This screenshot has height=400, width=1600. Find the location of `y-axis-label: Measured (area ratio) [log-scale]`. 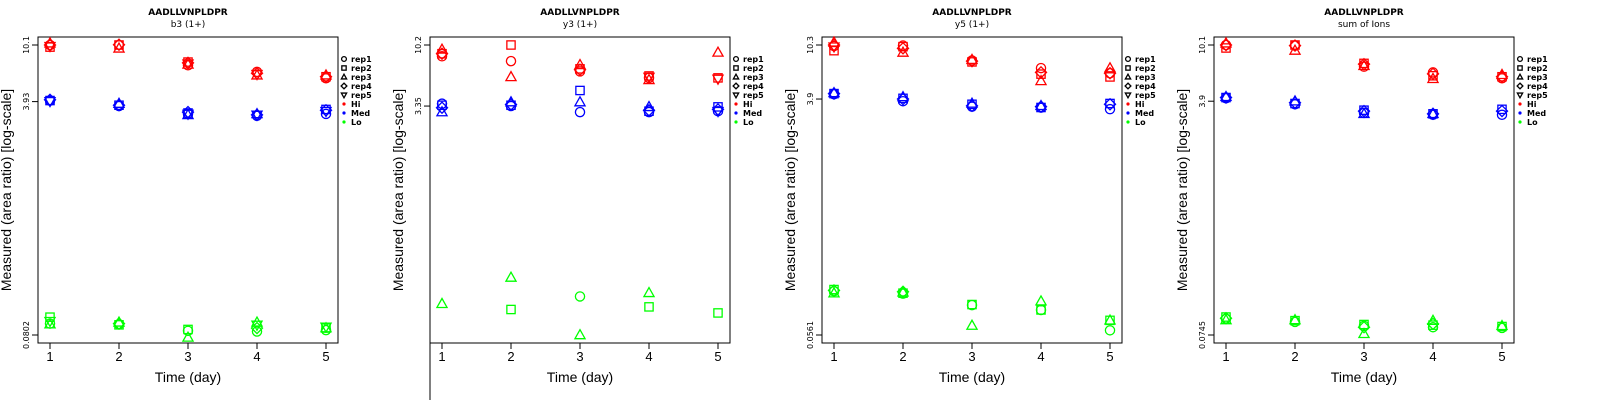

y-axis-label: Measured (area ratio) [log-scale] is located at coordinates (7, 190).